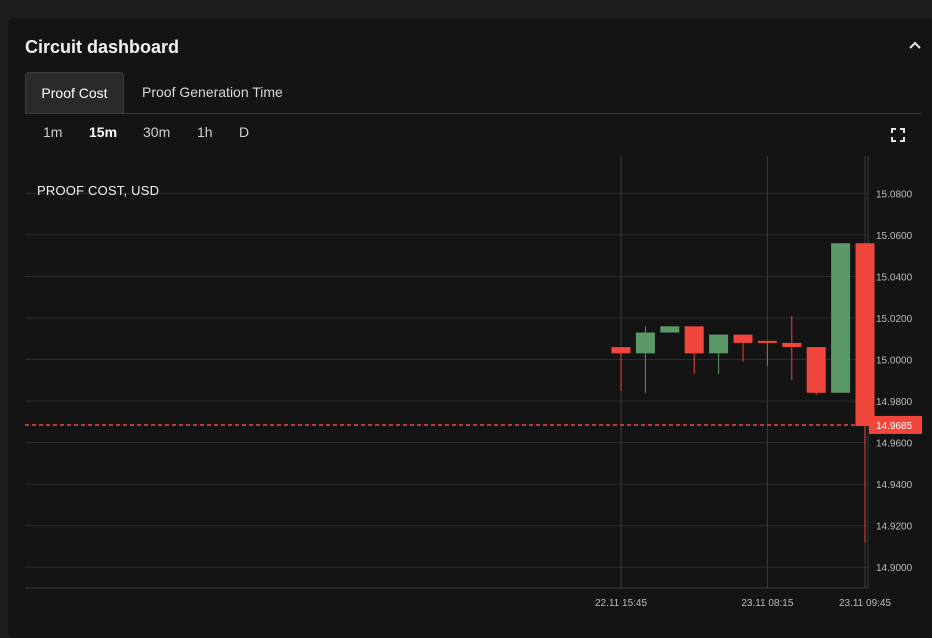  What do you see at coordinates (898, 135) in the screenshot?
I see `fullscreen-icon` at bounding box center [898, 135].